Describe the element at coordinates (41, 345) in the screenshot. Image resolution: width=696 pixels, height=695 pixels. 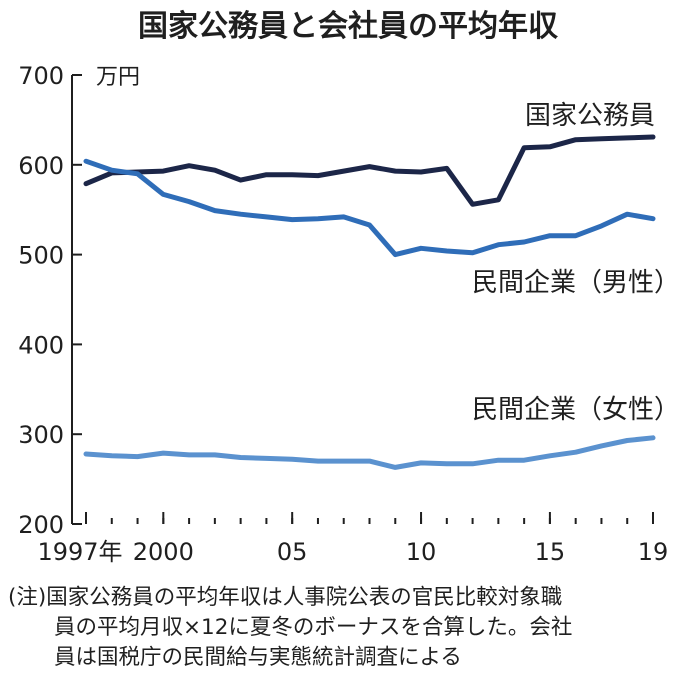
I see `y-tick-label: 400` at that location.